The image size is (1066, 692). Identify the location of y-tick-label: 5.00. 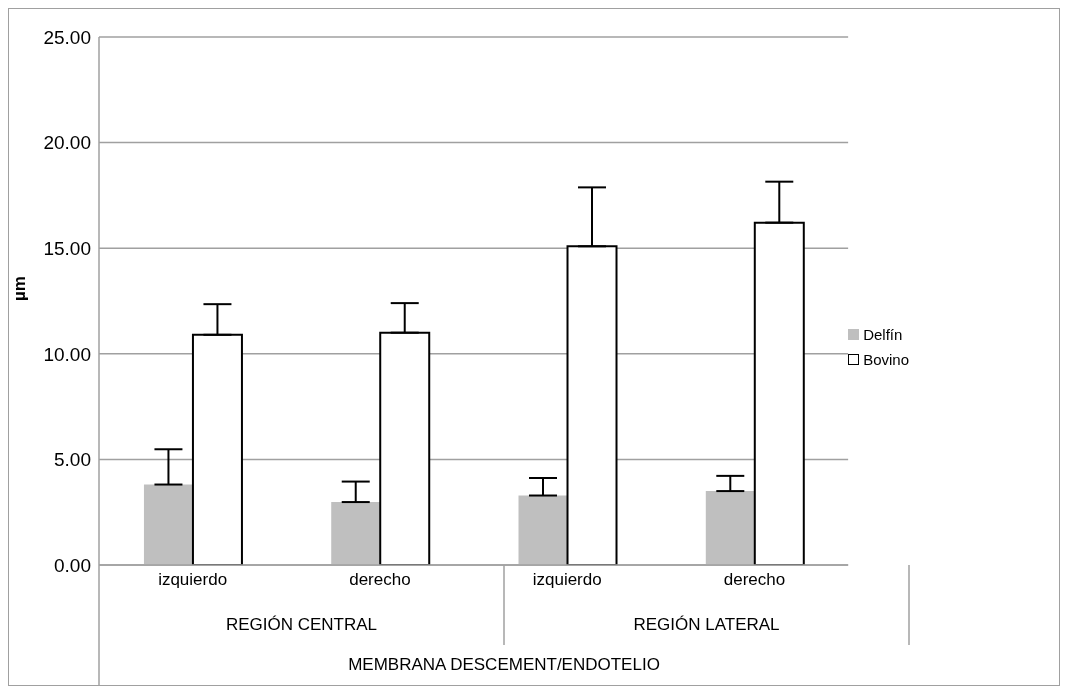
(72, 460).